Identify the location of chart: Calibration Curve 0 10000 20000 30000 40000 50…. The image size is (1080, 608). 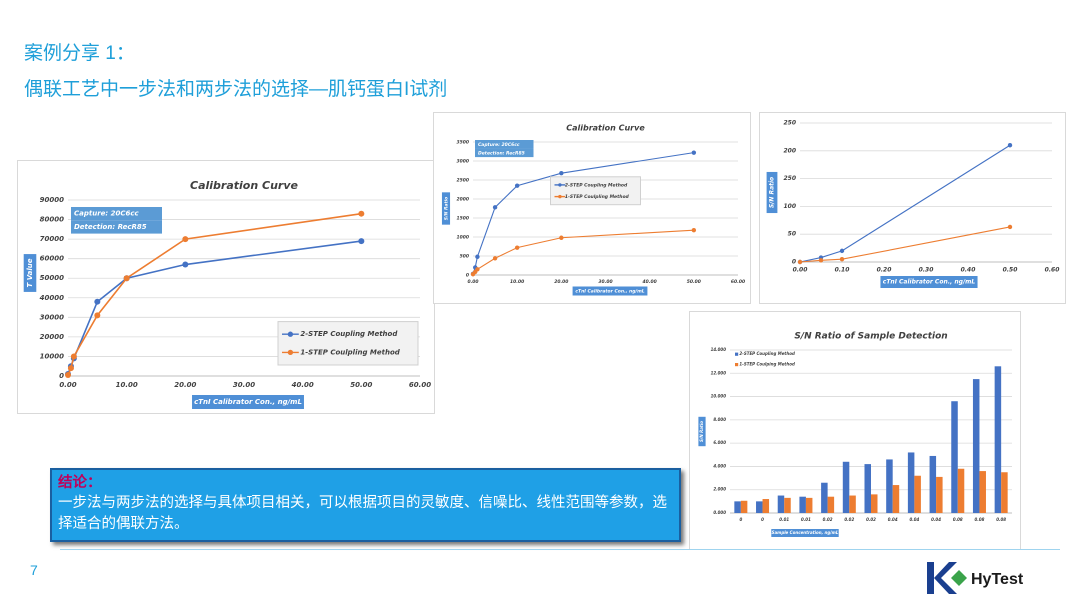
(227, 294).